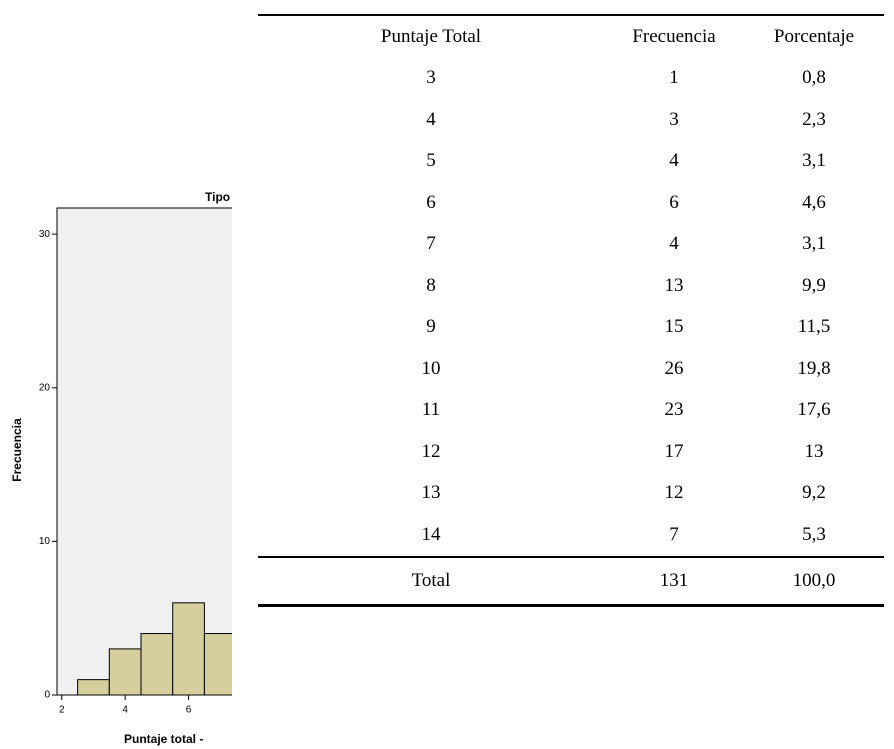 The width and height of the screenshot is (894, 749). Describe the element at coordinates (45, 541) in the screenshot. I see `y-tick-label: 10` at that location.